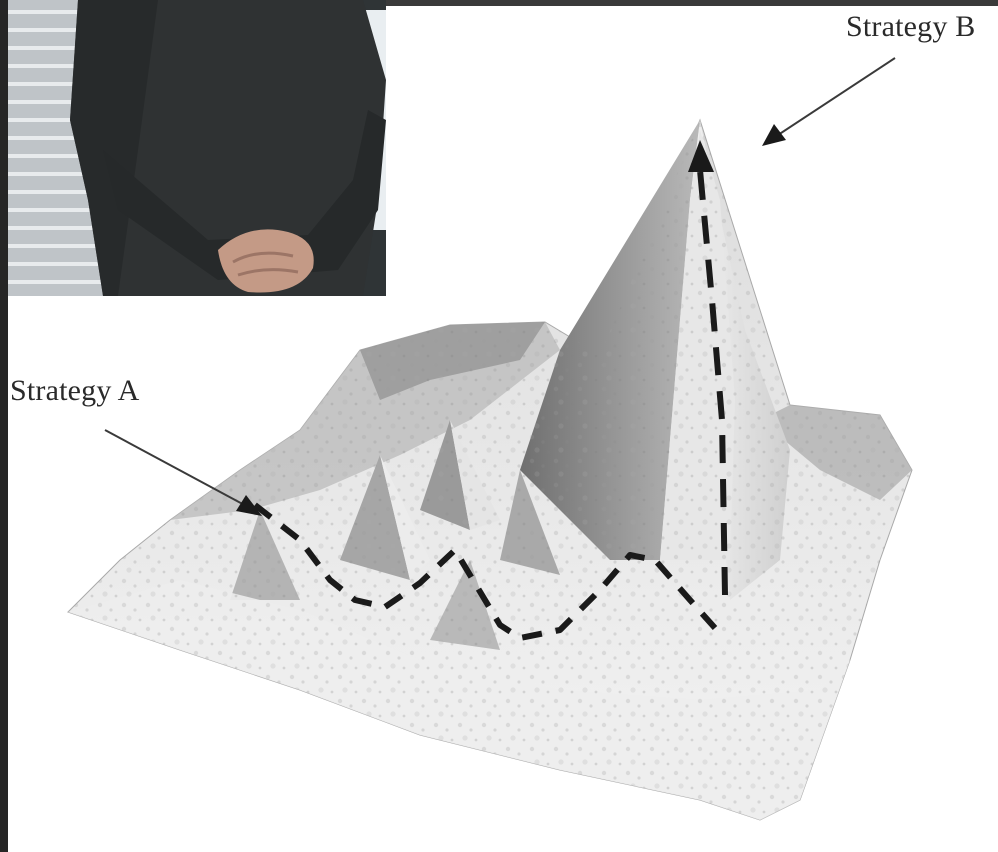  Describe the element at coordinates (75, 390) in the screenshot. I see `strategy-a-label: Strategy A` at that location.